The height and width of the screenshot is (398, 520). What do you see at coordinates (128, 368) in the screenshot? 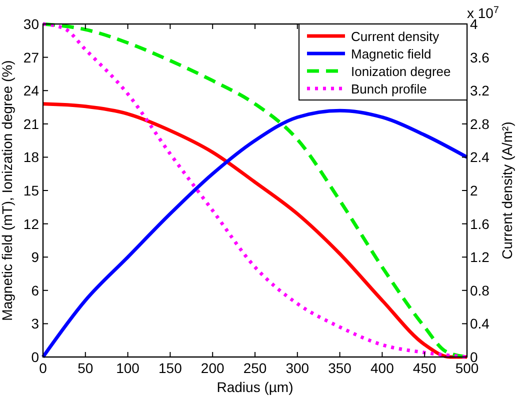
I see `x-tick-label: 100` at bounding box center [128, 368].